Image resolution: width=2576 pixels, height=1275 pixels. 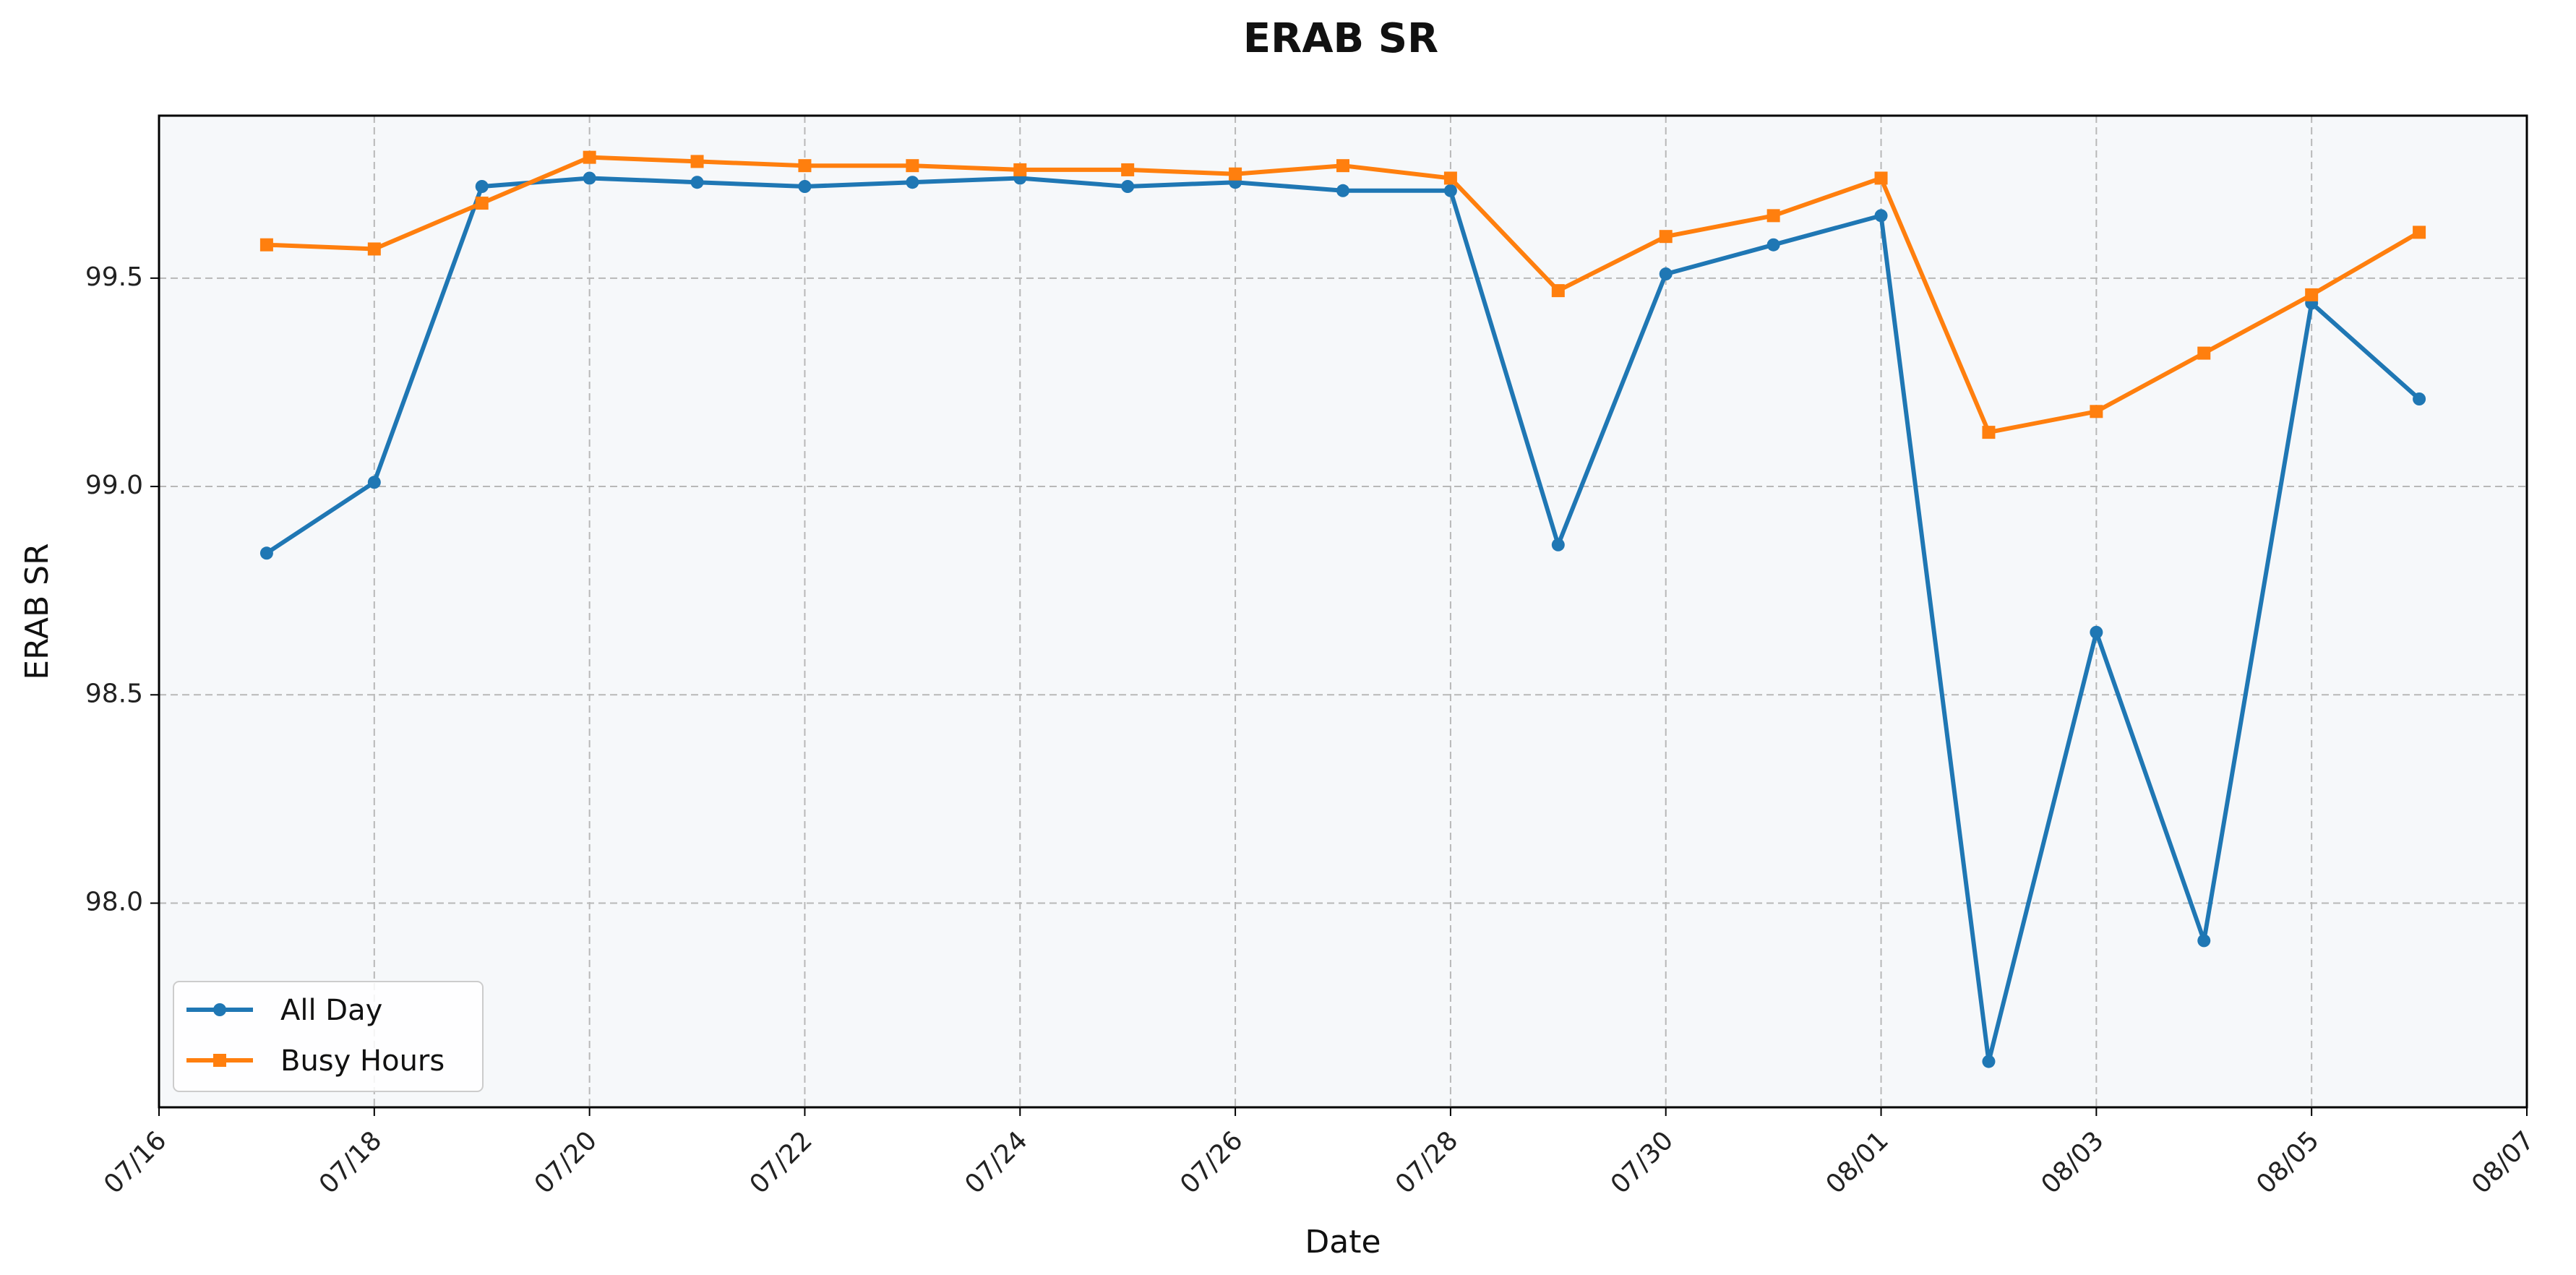 I want to click on x-axis-title: Date, so click(x=1343, y=1242).